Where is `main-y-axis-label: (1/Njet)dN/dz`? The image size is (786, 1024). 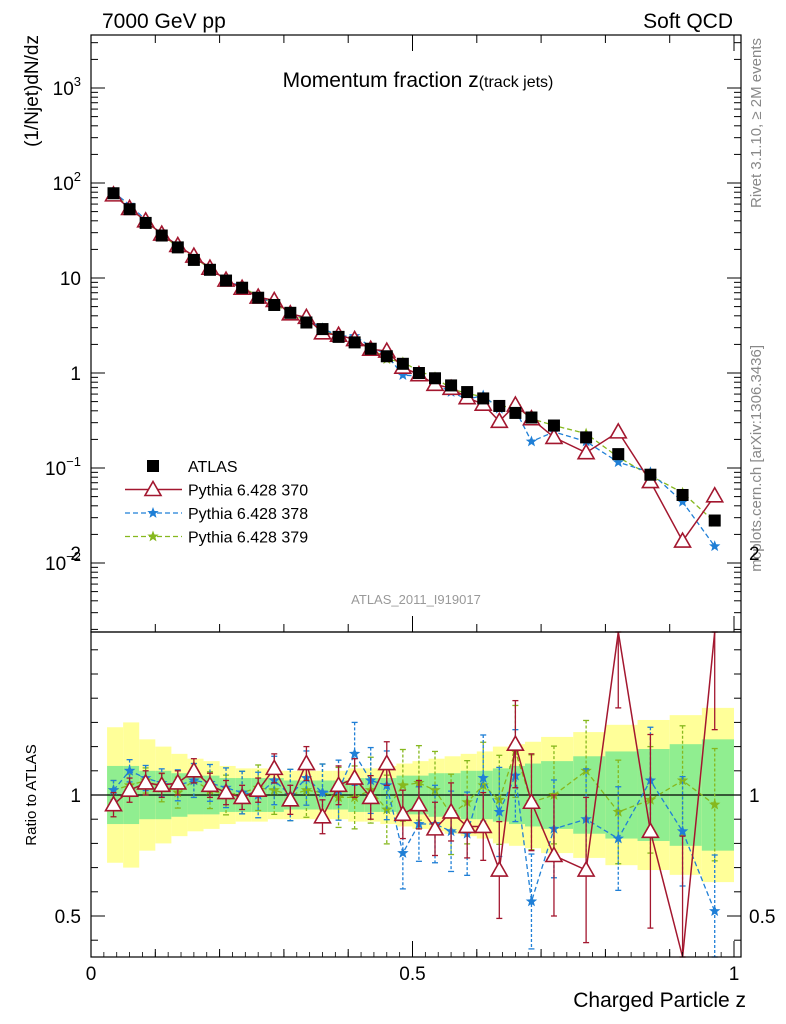
main-y-axis-label: (1/Njet)dN/dz is located at coordinates (32, 91).